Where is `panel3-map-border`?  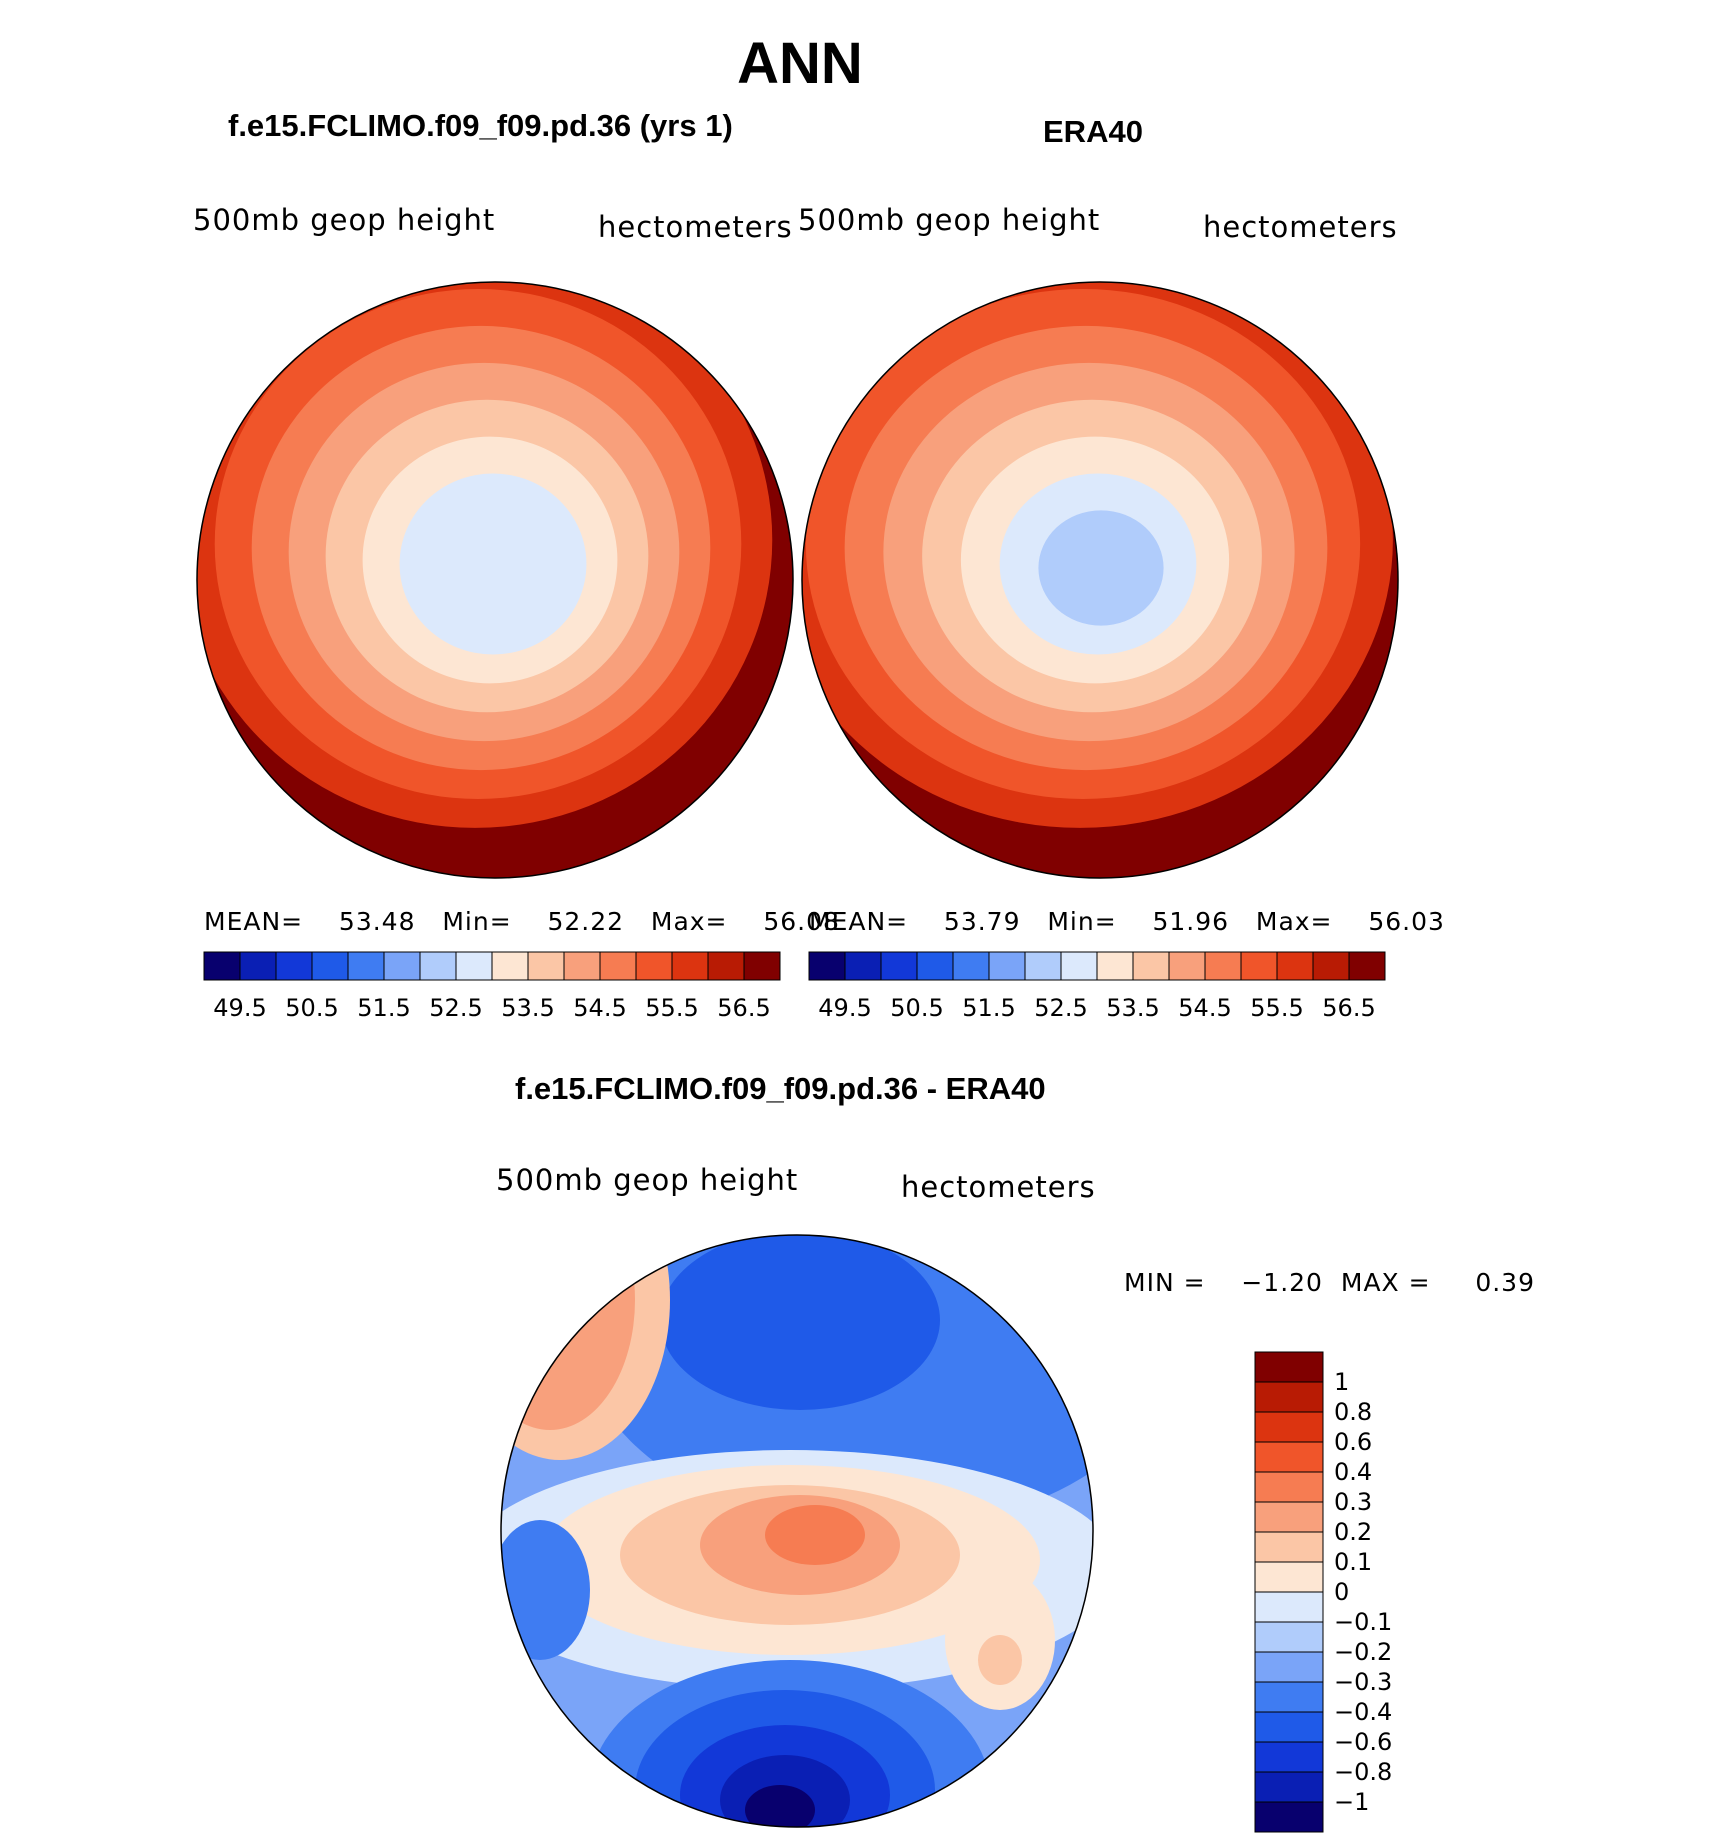 panel3-map-border is located at coordinates (797, 1531).